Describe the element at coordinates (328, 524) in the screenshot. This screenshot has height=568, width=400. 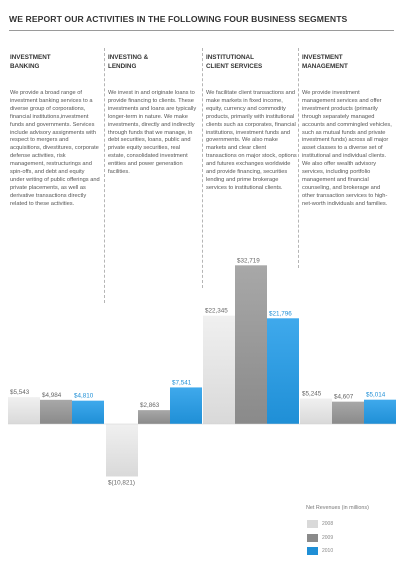
I see `legend-label: 2008` at that location.